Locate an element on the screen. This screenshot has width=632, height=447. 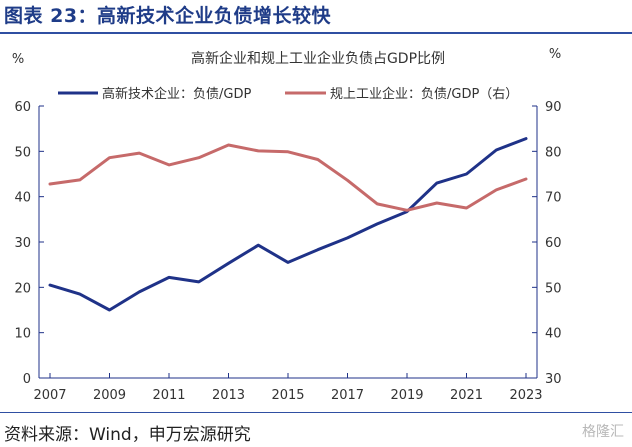
right-tick-label: 40 is located at coordinates (553, 334).